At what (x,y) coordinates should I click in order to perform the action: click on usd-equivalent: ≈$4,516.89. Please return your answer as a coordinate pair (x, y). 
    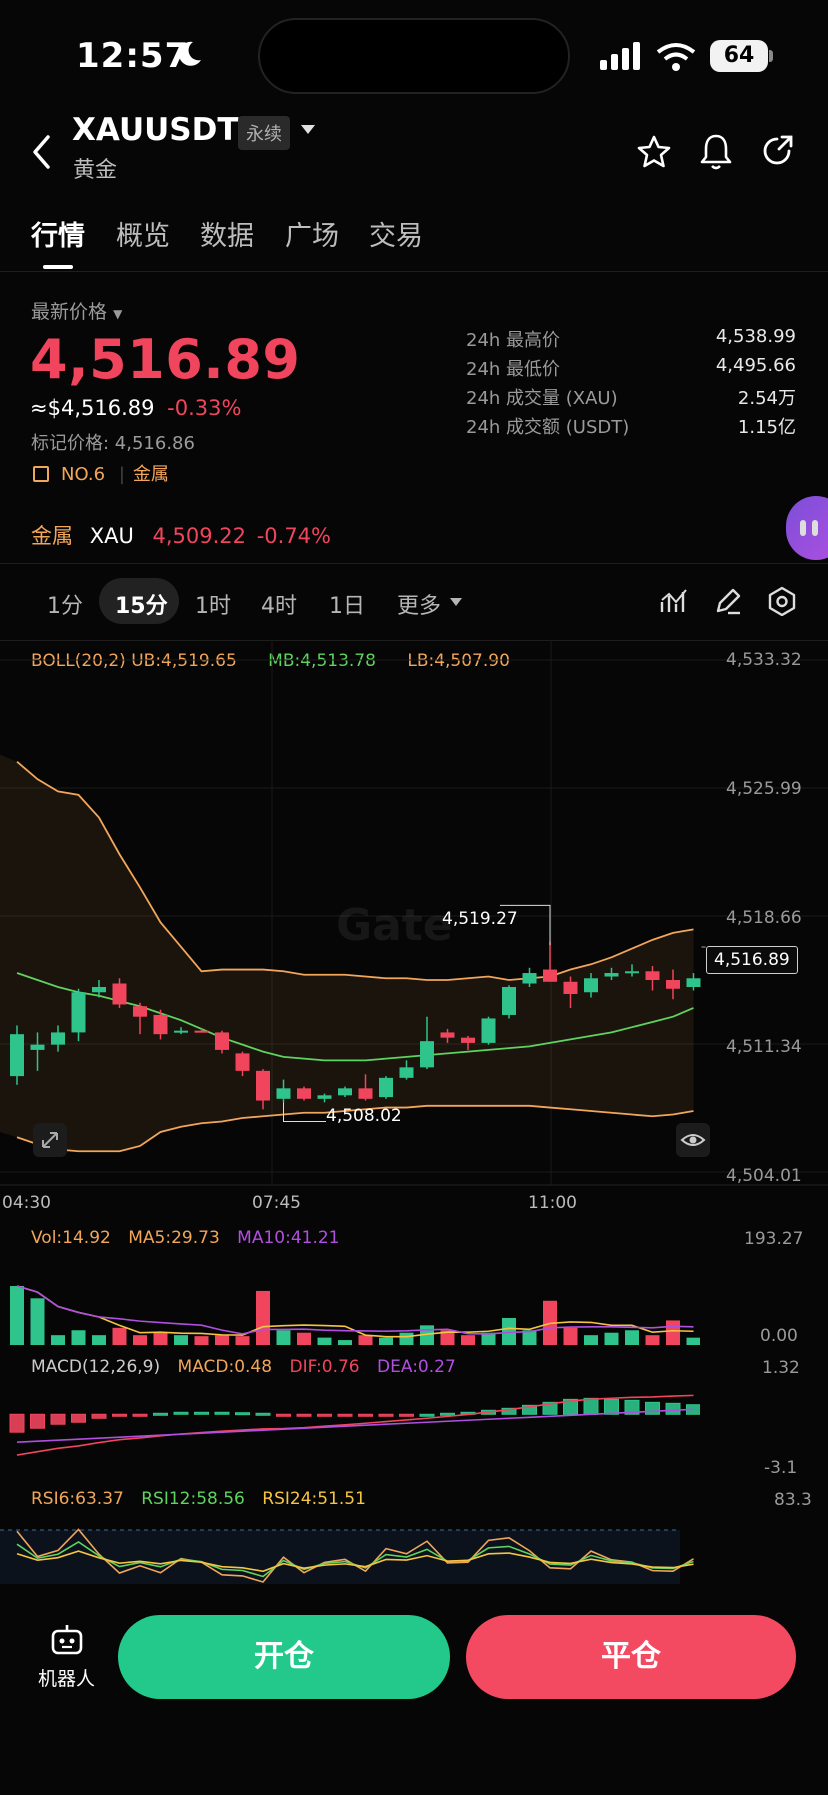
    Looking at the image, I should click on (92, 408).